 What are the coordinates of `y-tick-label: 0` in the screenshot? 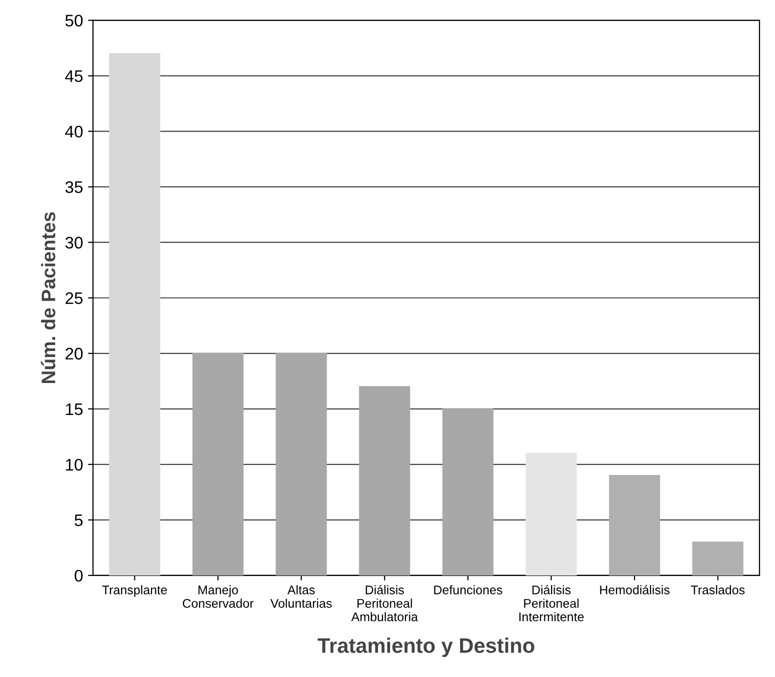 It's located at (78, 576).